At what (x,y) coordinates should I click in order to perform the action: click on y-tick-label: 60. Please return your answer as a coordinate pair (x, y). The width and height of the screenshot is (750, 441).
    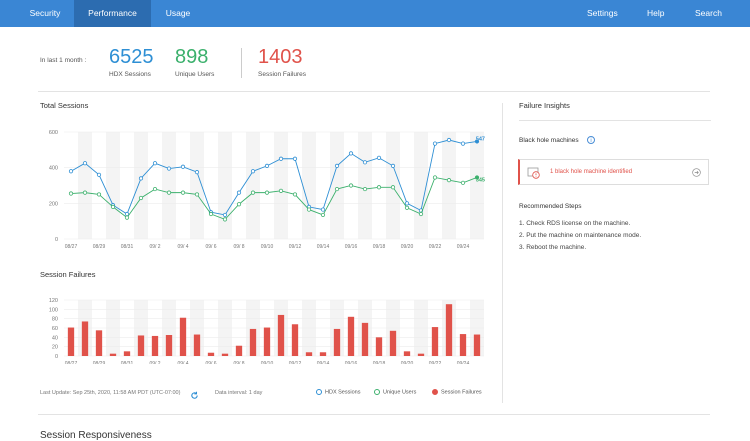
    Looking at the image, I should click on (55, 329).